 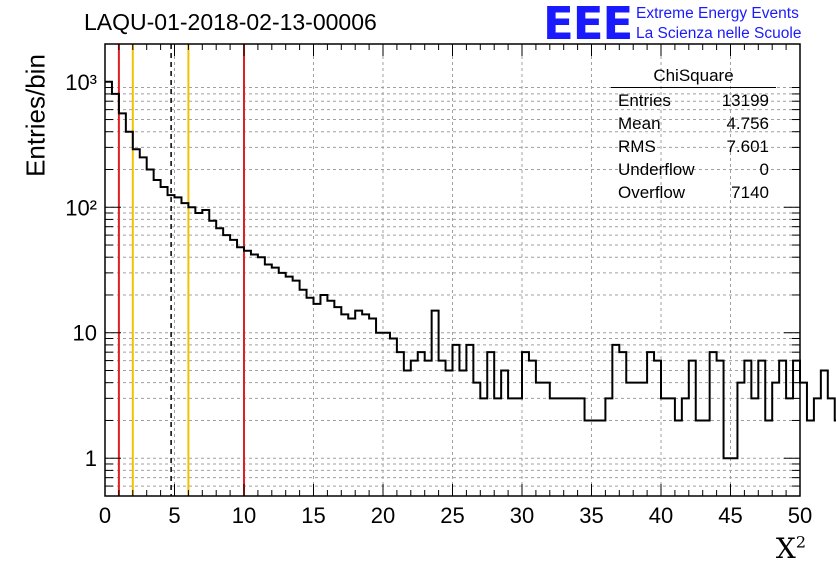 What do you see at coordinates (639, 123) in the screenshot?
I see `stats-label: Mean` at bounding box center [639, 123].